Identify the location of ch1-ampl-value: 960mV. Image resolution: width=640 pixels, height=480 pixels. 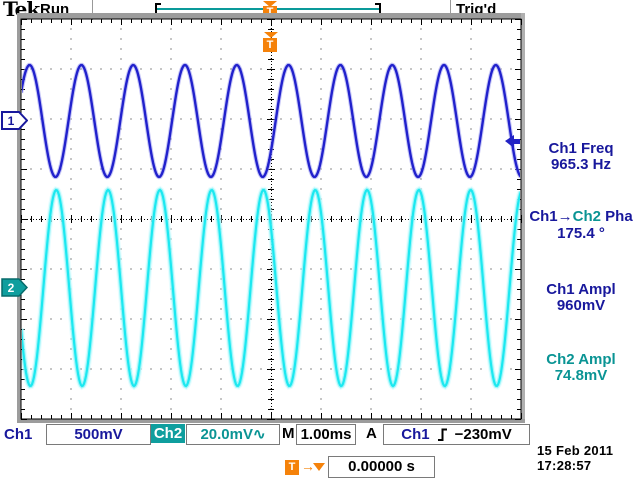
(581, 305).